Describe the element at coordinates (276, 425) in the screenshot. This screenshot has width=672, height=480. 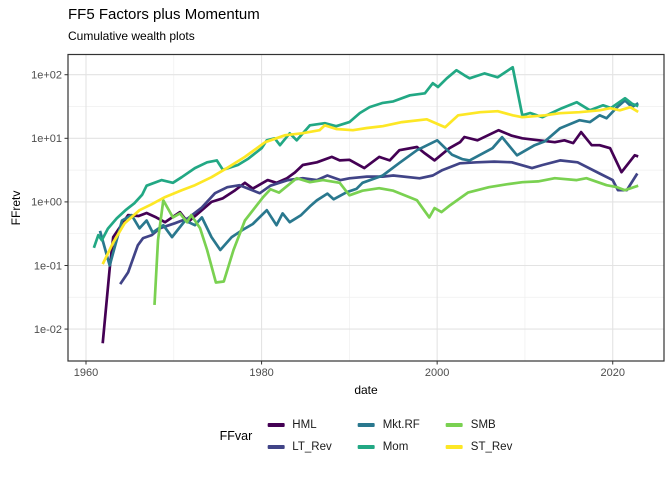
I see `hml-line-swatch` at that location.